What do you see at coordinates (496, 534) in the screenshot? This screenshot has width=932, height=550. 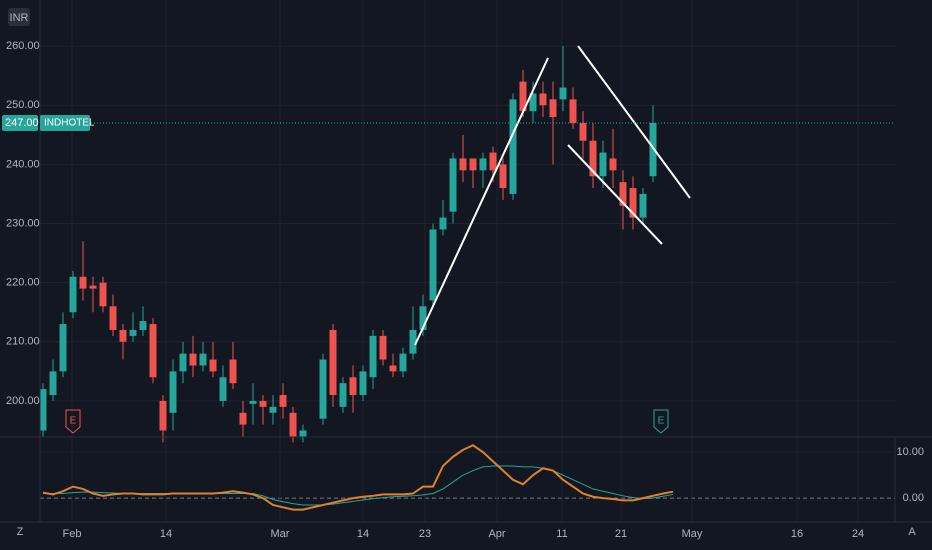 I see `x-tick-label: Apr` at bounding box center [496, 534].